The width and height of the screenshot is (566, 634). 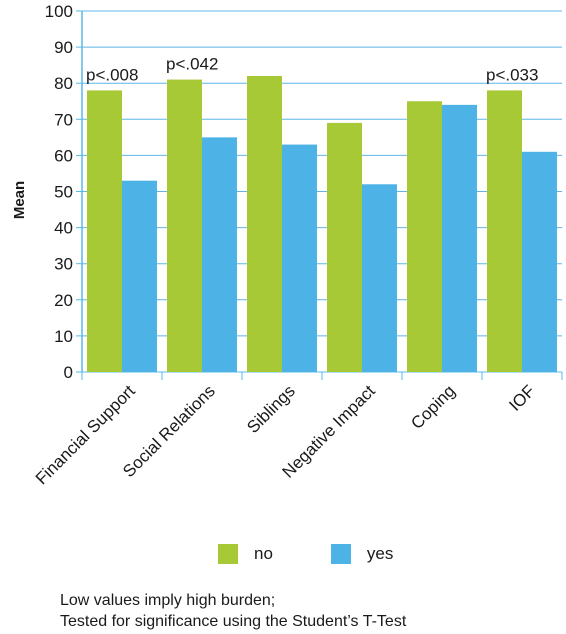 I want to click on y-tick-label: 20, so click(x=63, y=300).